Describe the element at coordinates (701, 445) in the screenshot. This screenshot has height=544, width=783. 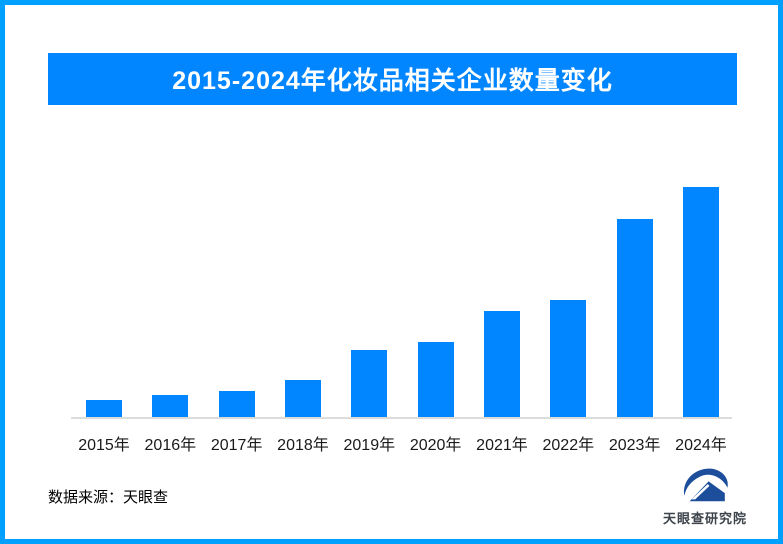
I see `x-axis-label: 2024年` at that location.